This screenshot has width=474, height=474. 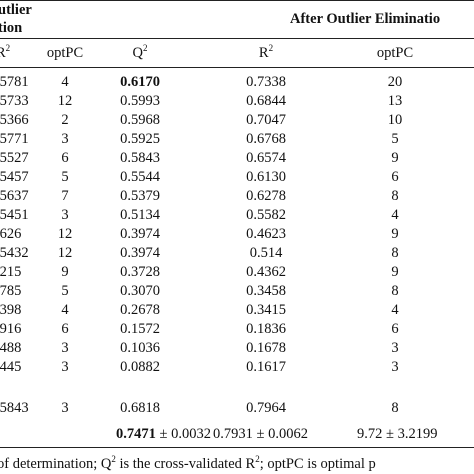 I want to click on cell-optpc-before: 9, so click(x=65, y=272).